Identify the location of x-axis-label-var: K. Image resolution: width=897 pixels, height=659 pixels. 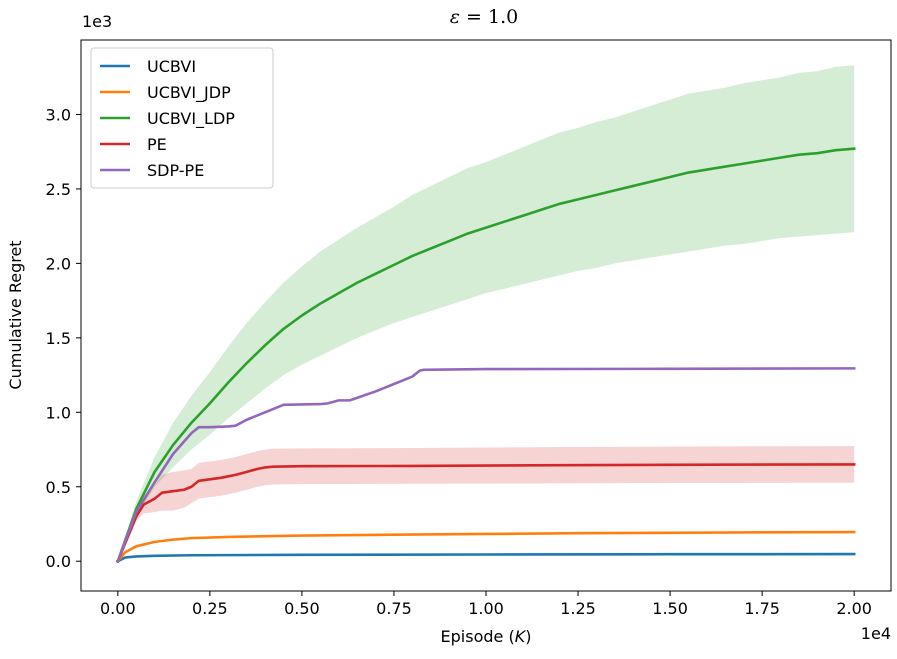
(521, 636).